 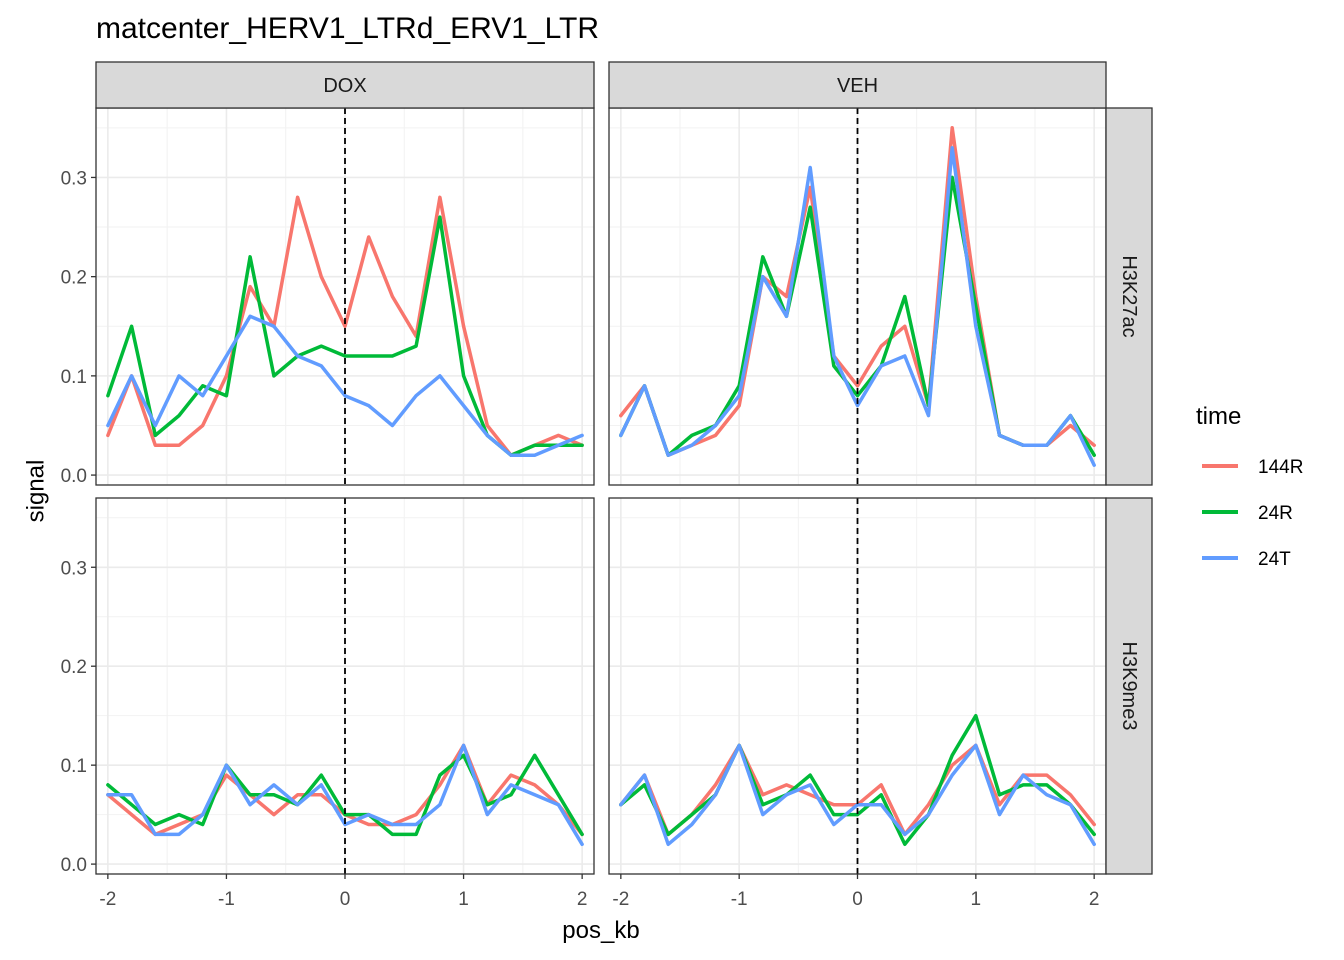 I want to click on strip-label-h3k27ac: H3K27ac, so click(x=1129, y=296).